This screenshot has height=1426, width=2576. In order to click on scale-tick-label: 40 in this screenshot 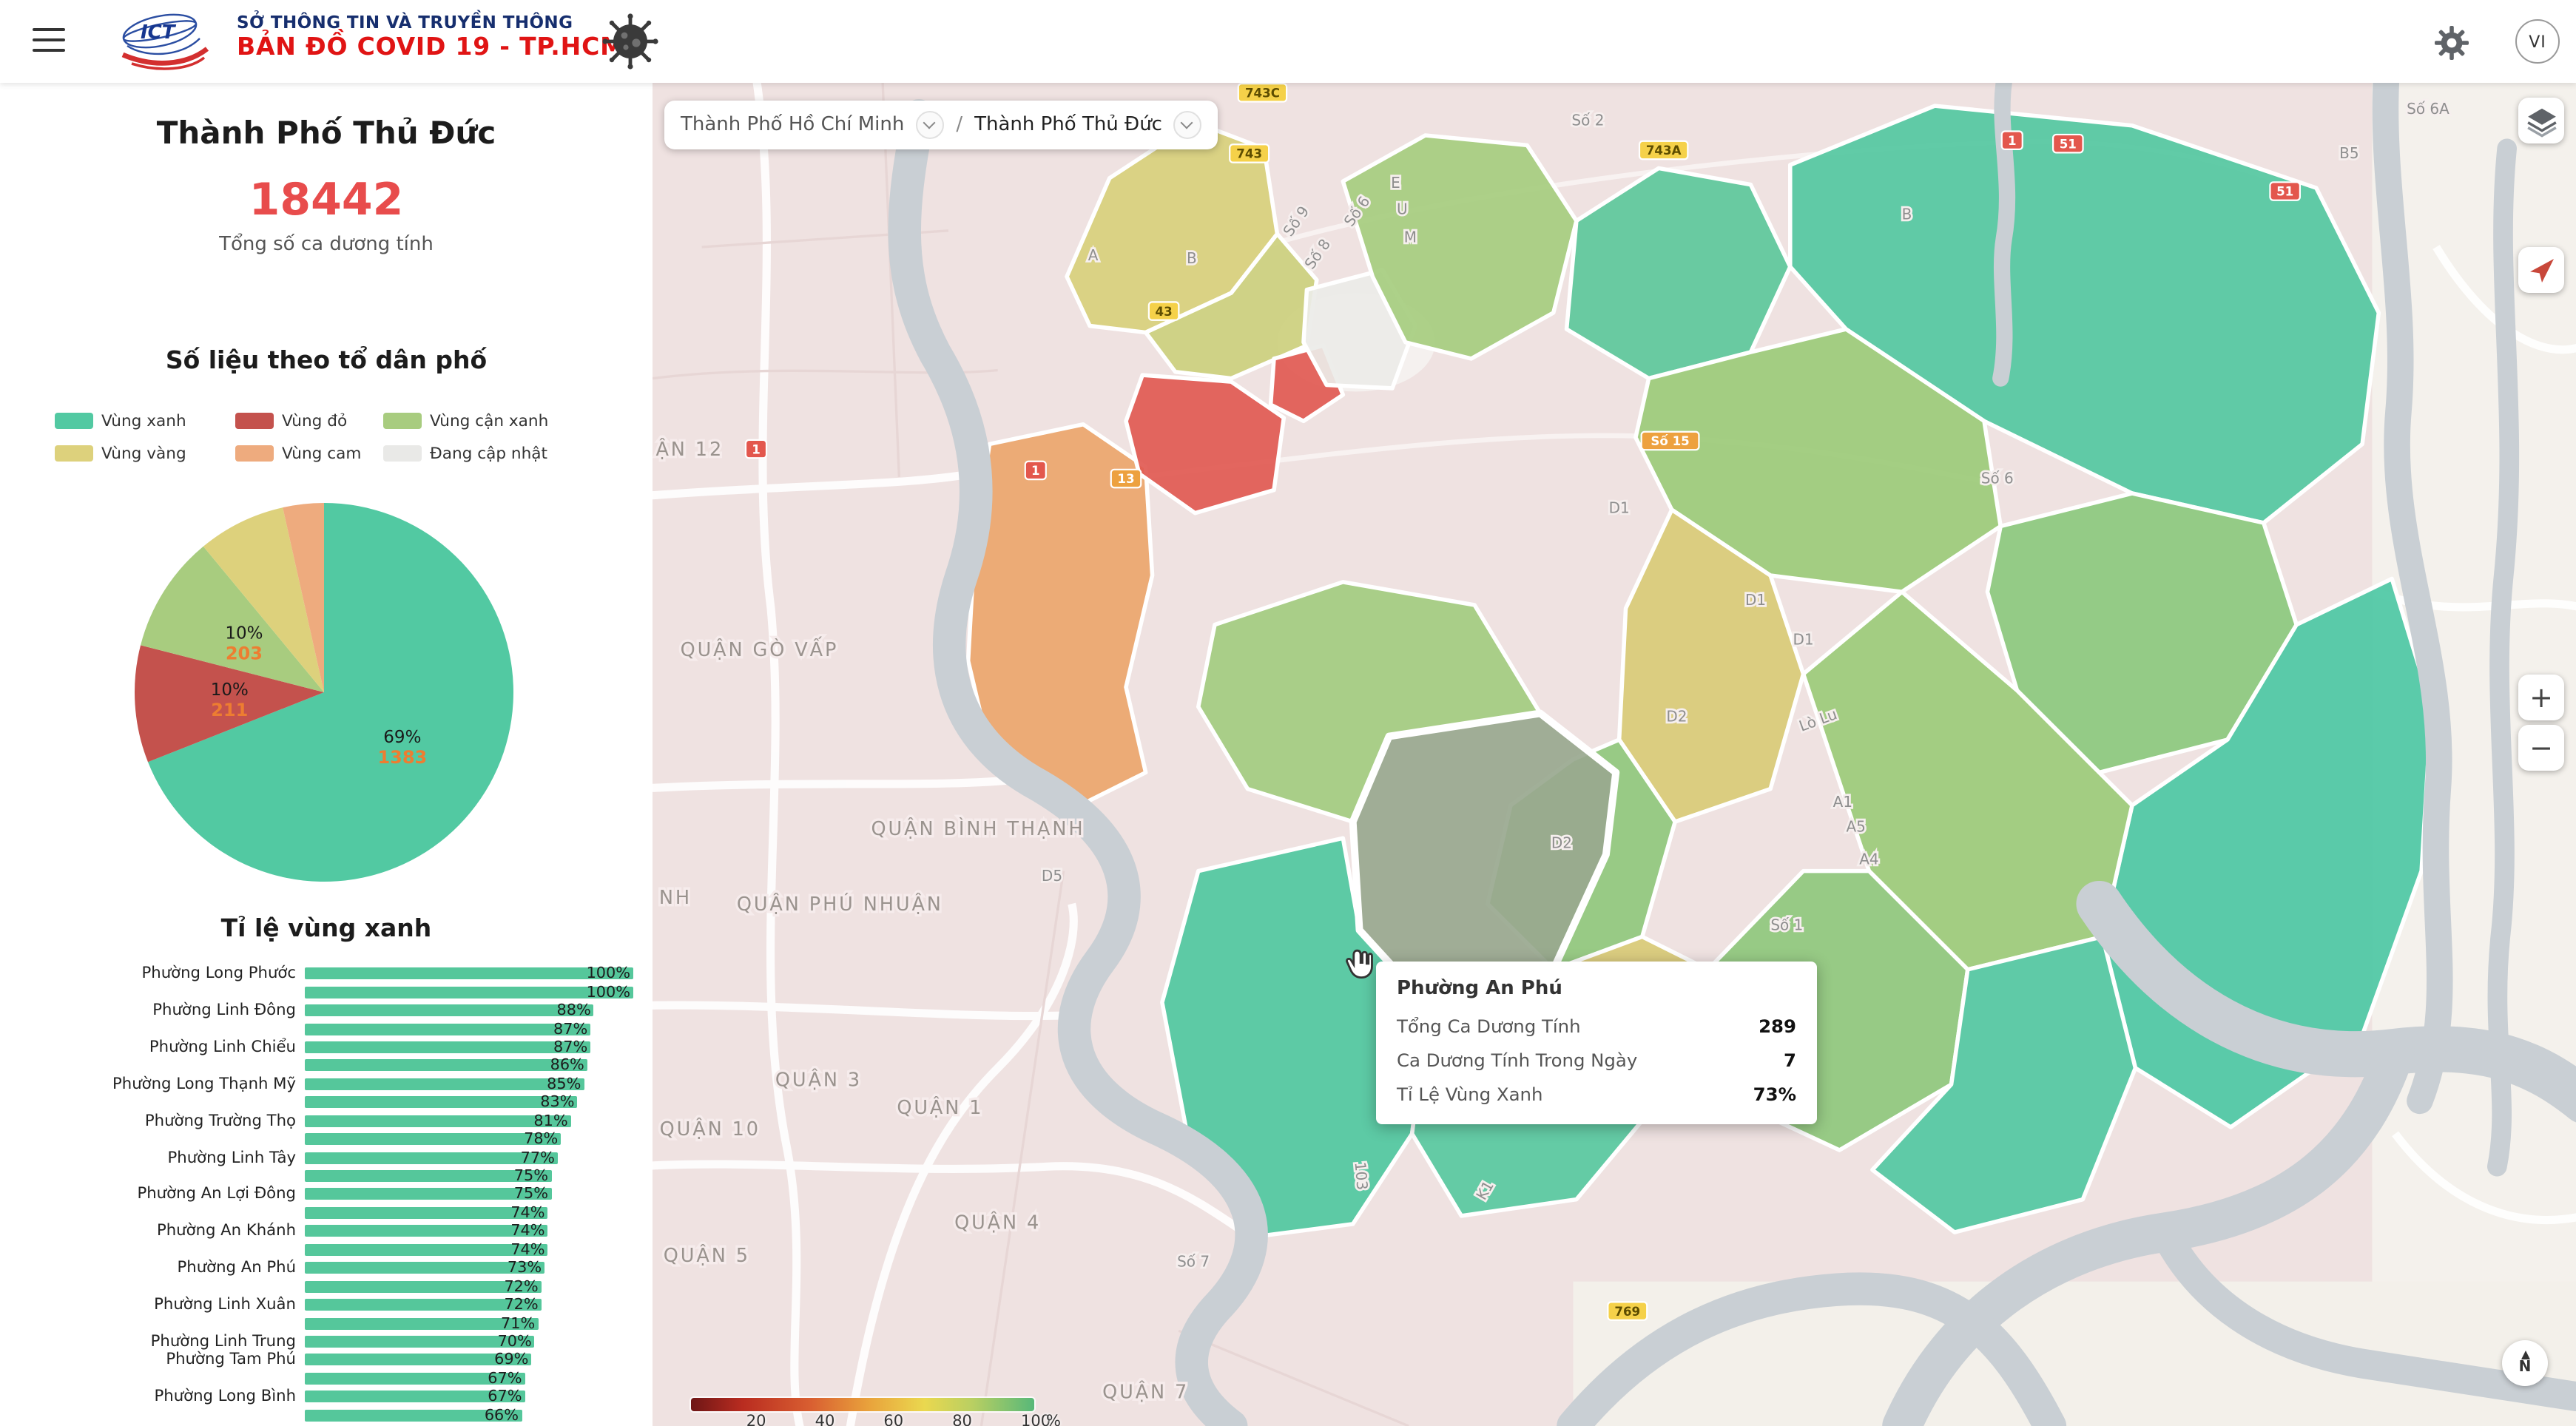, I will do `click(825, 1420)`.